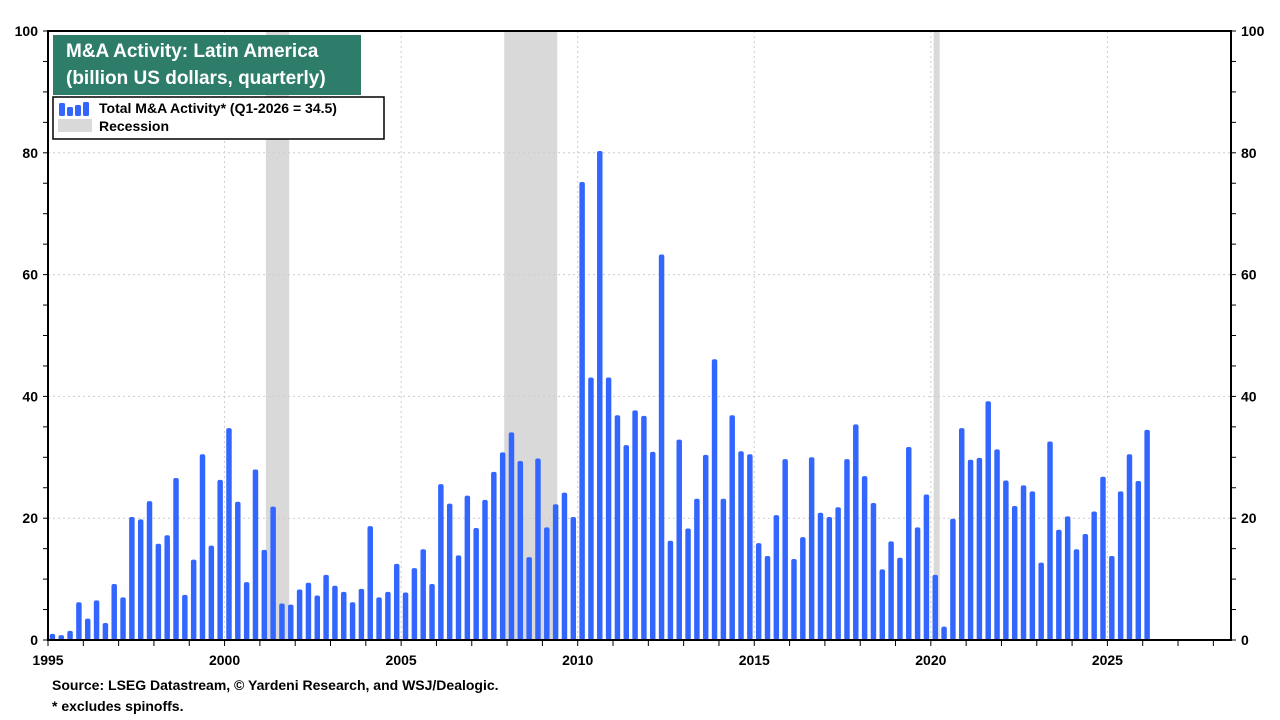  What do you see at coordinates (218, 108) in the screenshot?
I see `legend-series-label: Total M&A Activity* (Q1-2026 = 34.5)` at bounding box center [218, 108].